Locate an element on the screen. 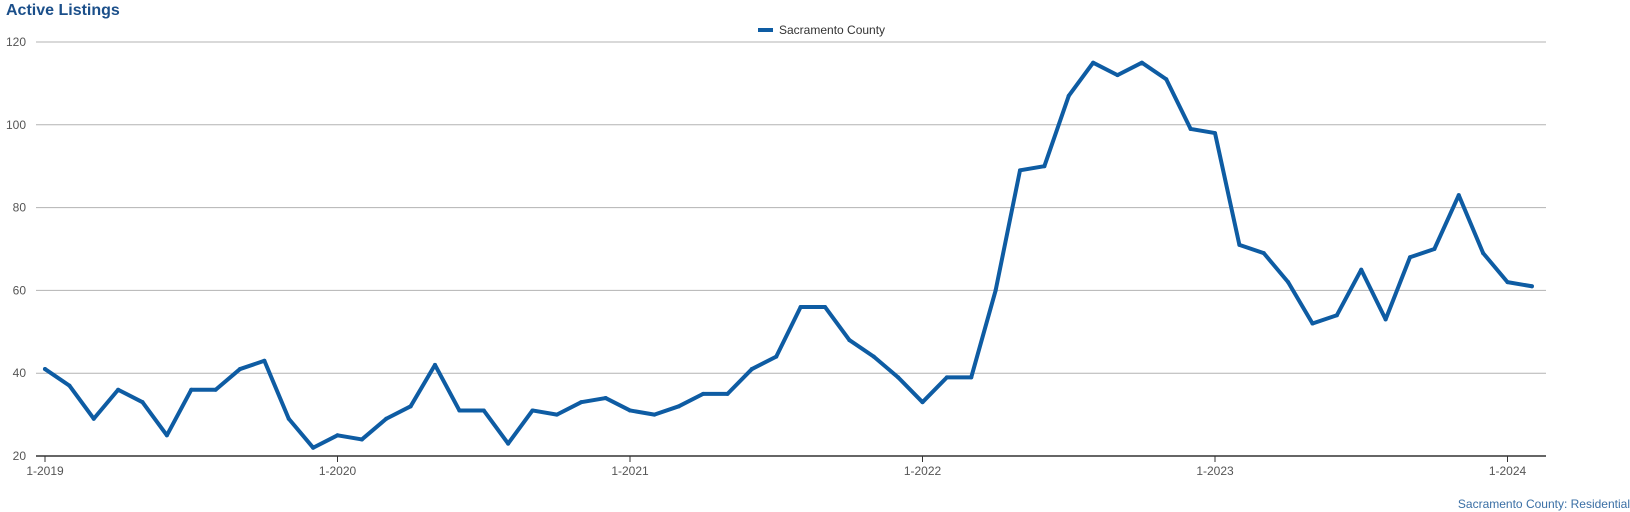  x-tick-label: 1-2020 is located at coordinates (338, 471).